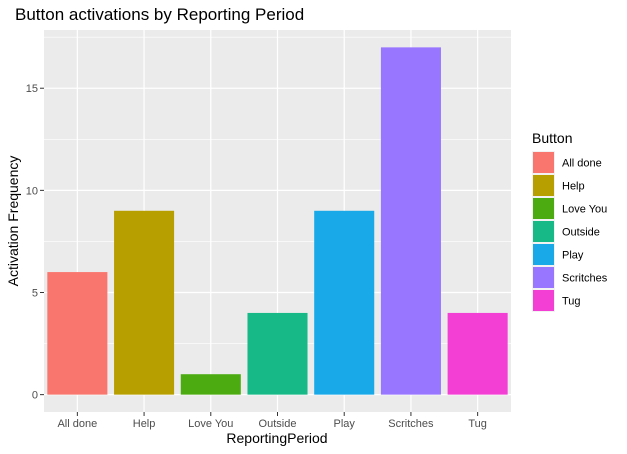 The height and width of the screenshot is (454, 627). I want to click on legend-swatch-all-done, so click(543, 162).